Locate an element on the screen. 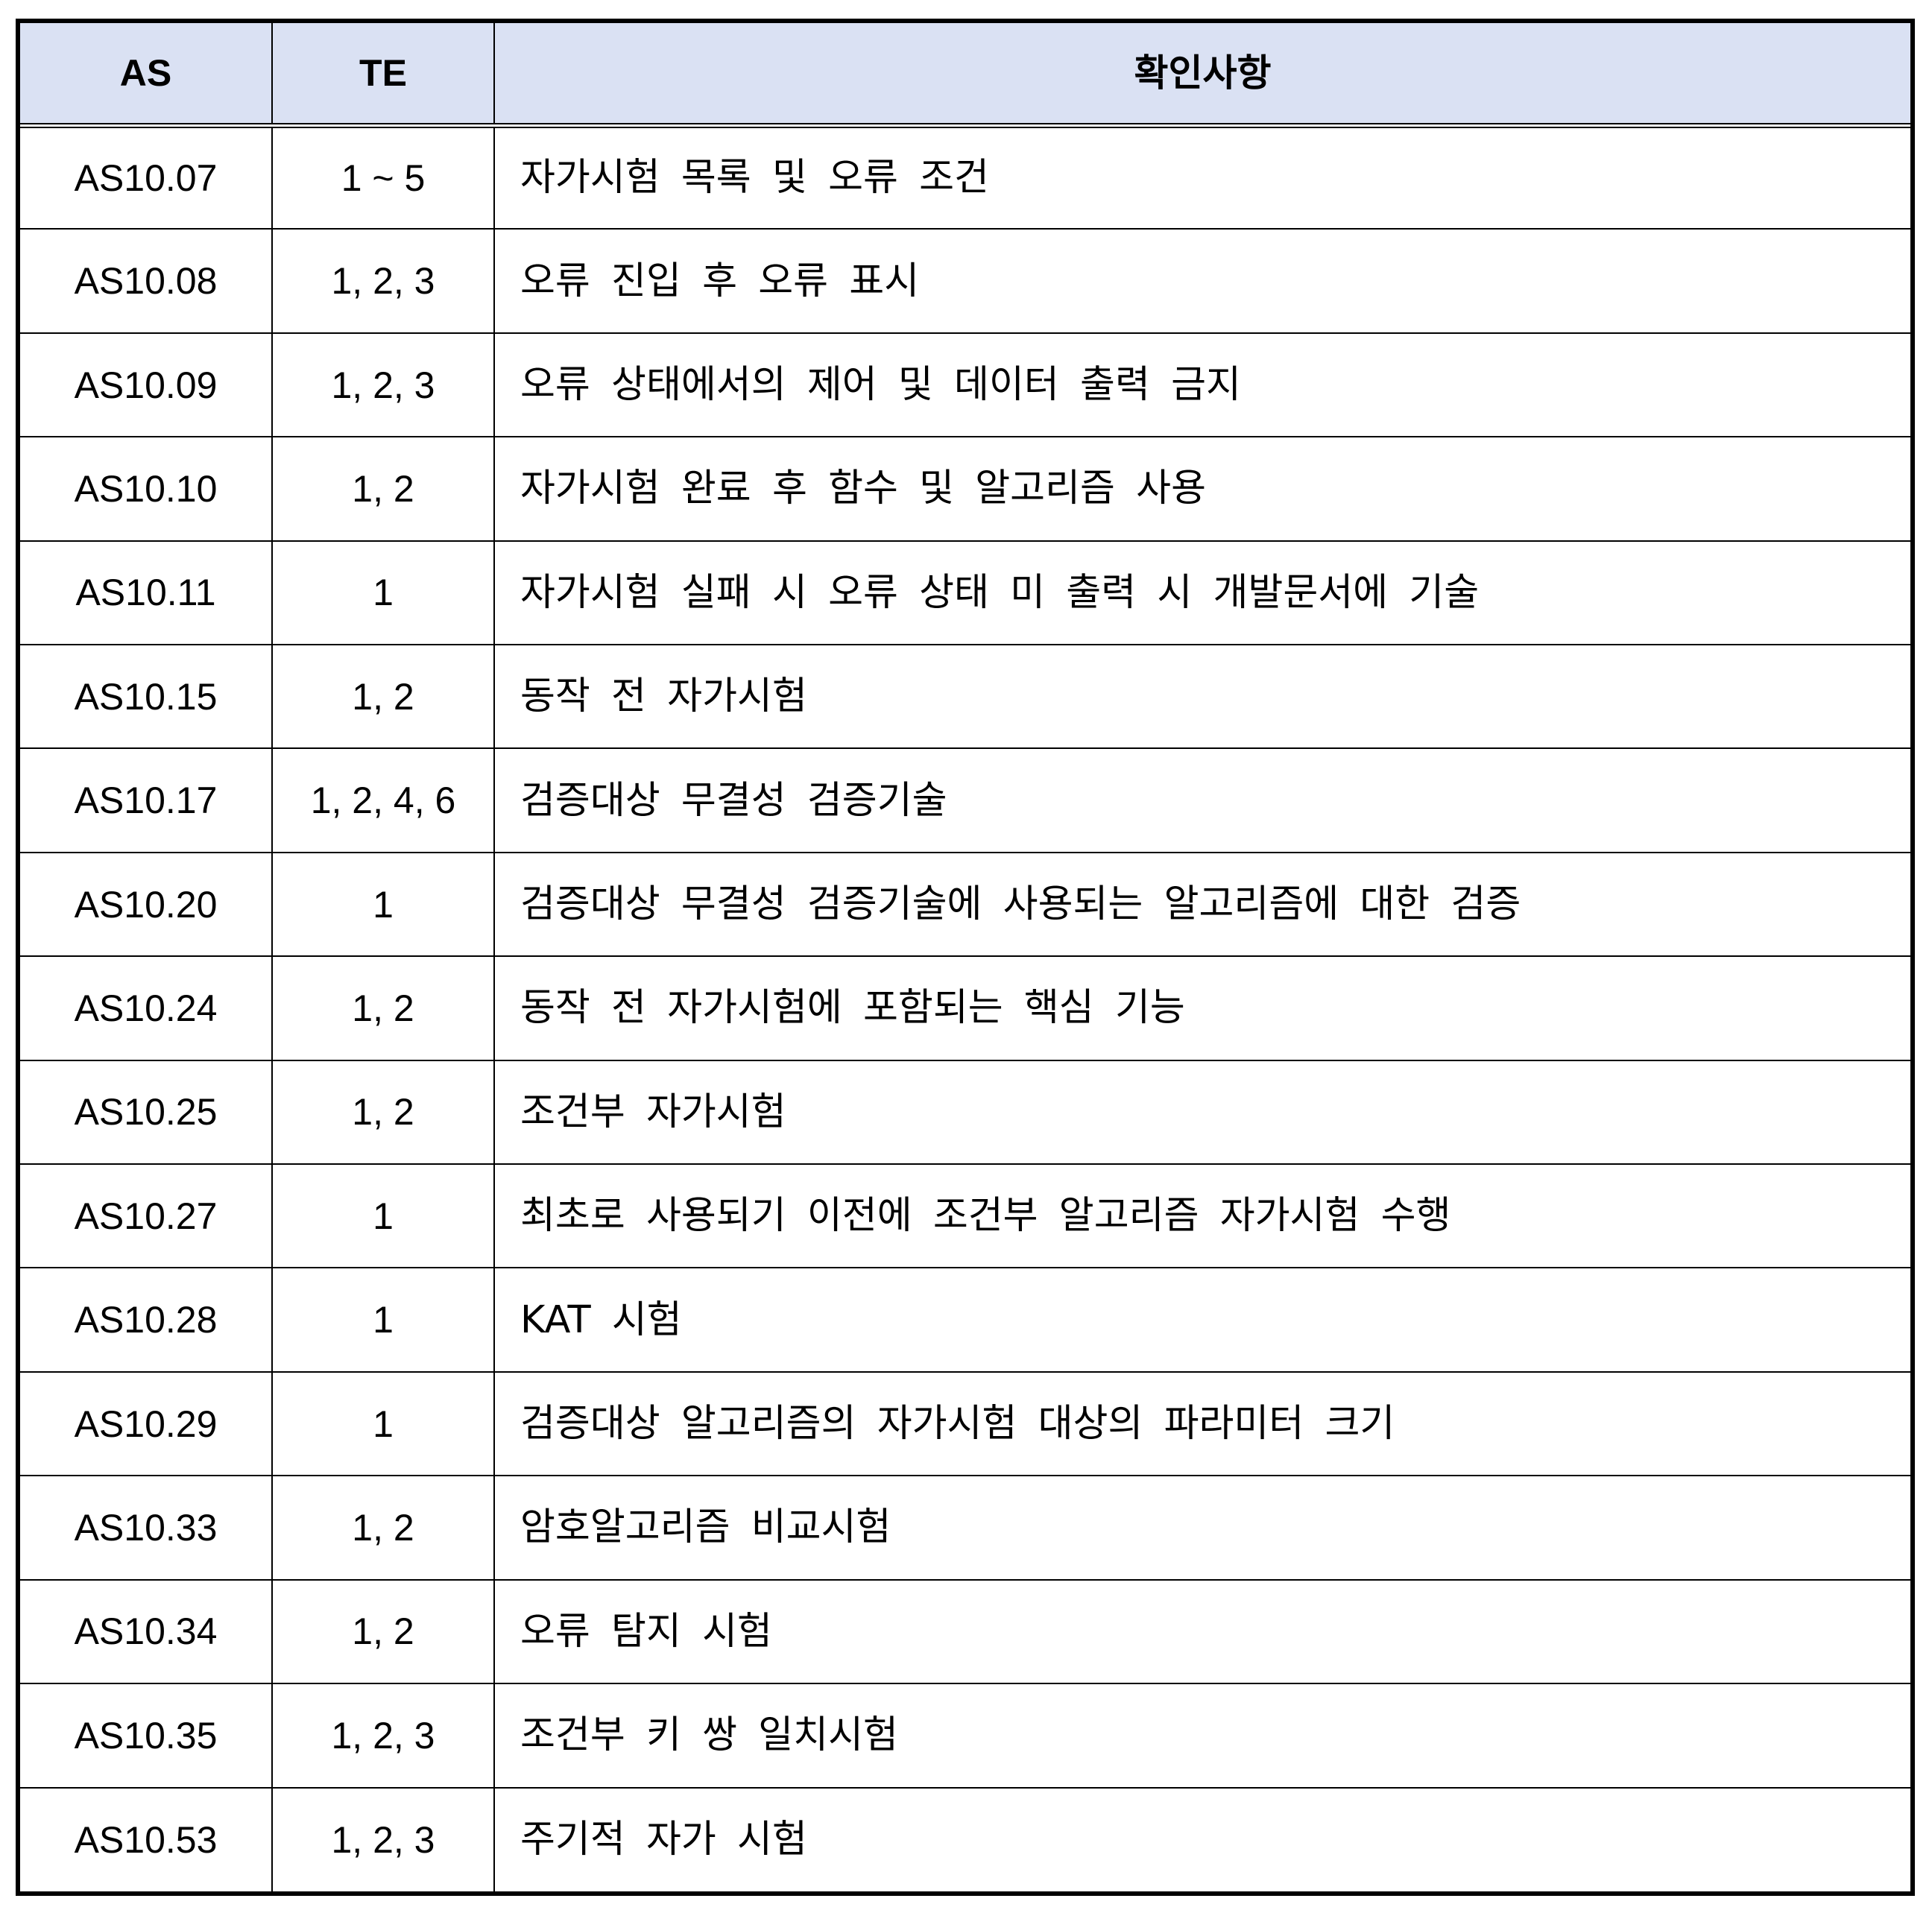 The width and height of the screenshot is (1932, 1913). table-row: AS10.53 1, 2, 3 주기적 자가 시험 is located at coordinates (965, 1838).